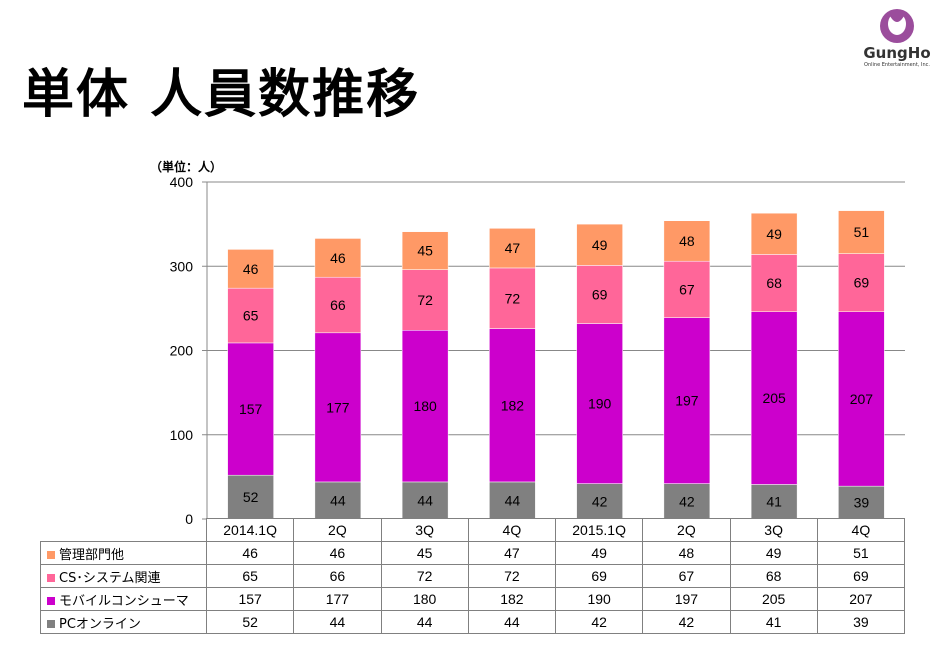 This screenshot has width=937, height=655. I want to click on company-logo: GungHo Online Entertainment, Inc., so click(897, 36).